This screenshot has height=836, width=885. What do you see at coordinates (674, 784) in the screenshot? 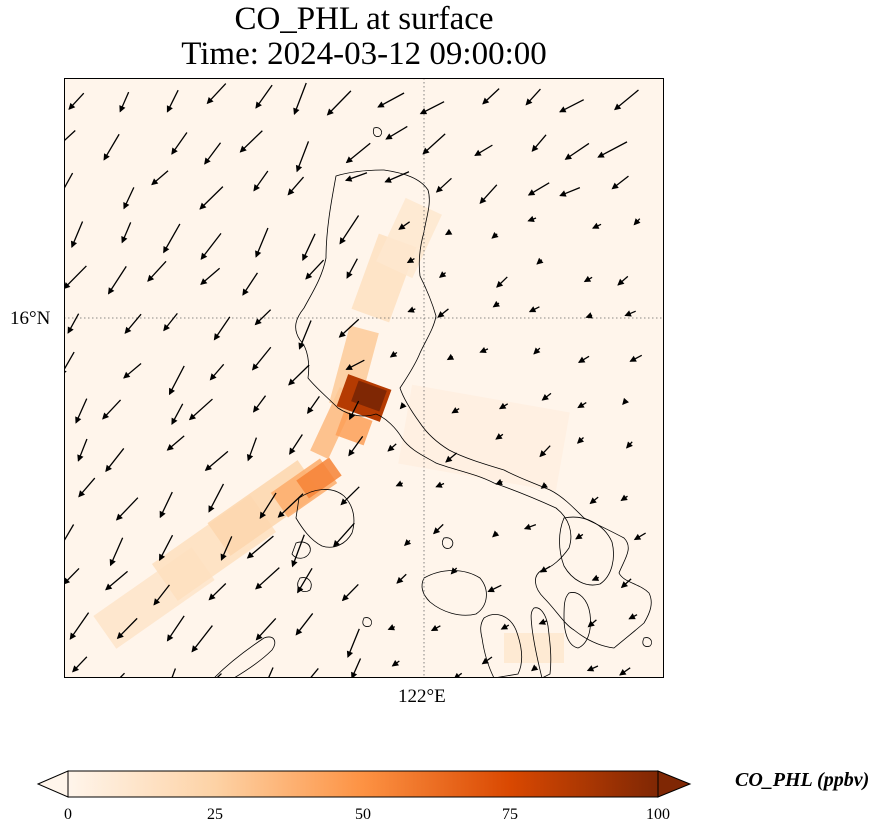
I see `colorbar-extend-max` at bounding box center [674, 784].